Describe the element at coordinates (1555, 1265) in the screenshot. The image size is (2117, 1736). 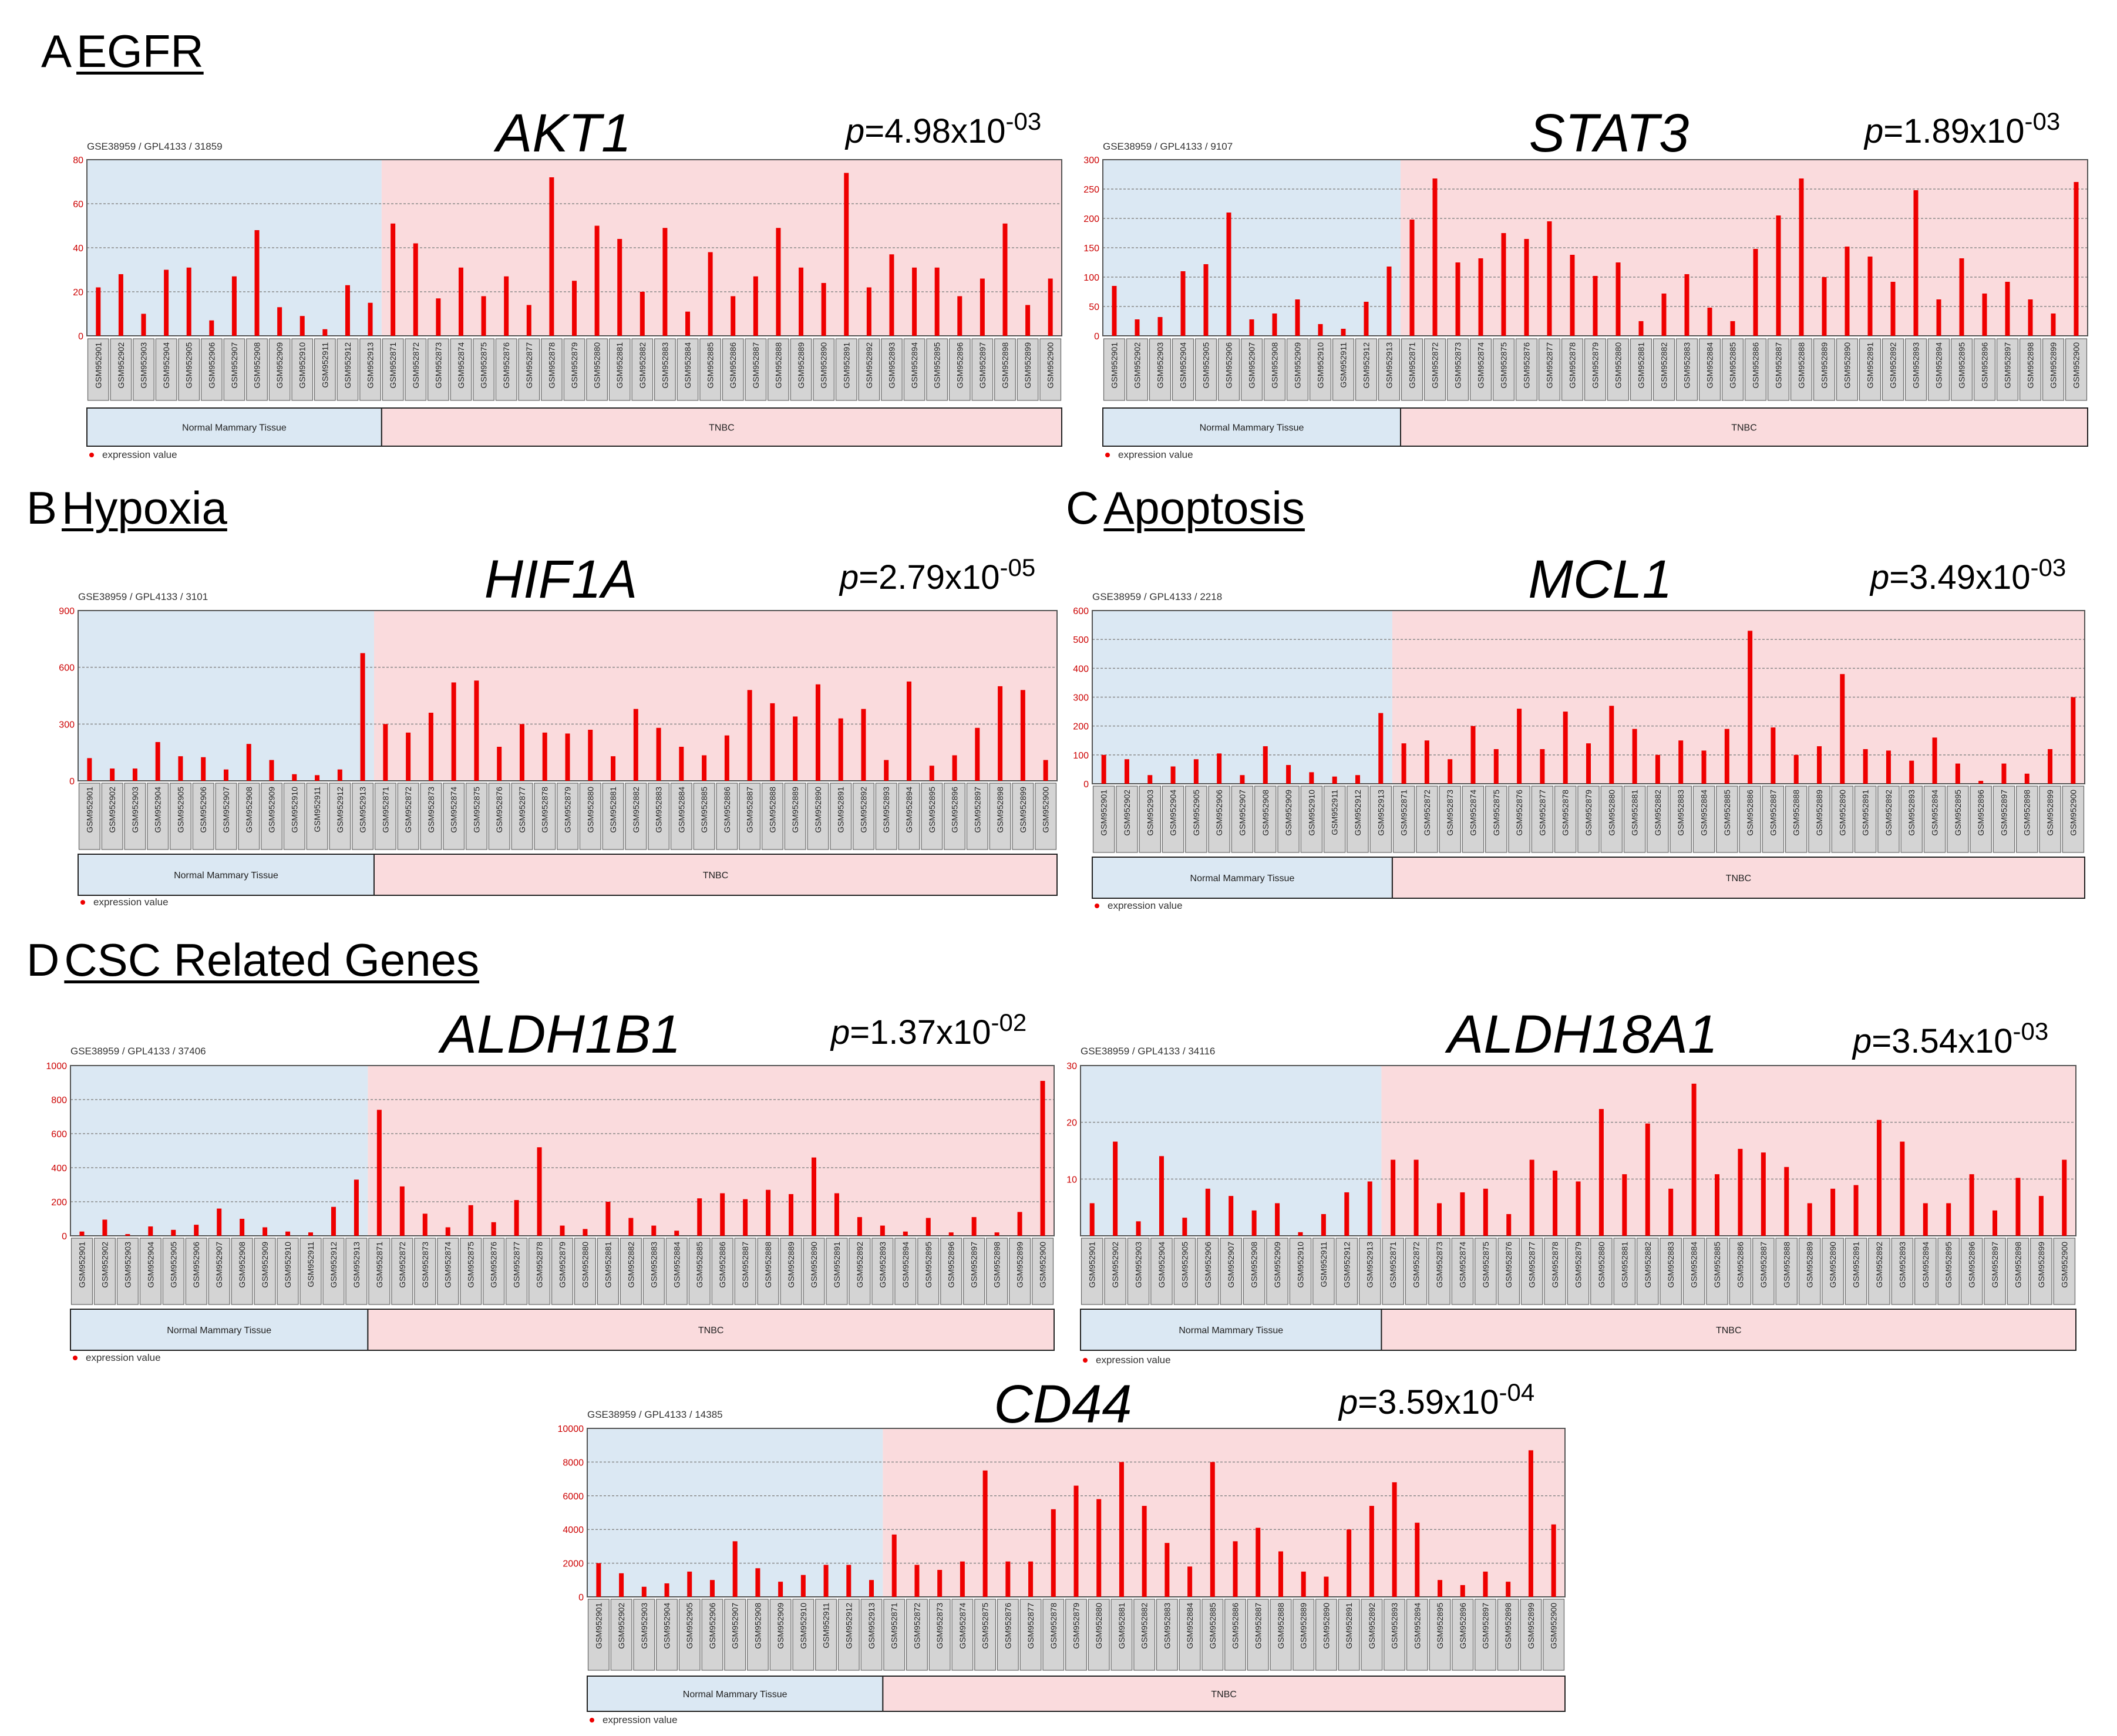
I see `sample-label: GSM952878` at that location.